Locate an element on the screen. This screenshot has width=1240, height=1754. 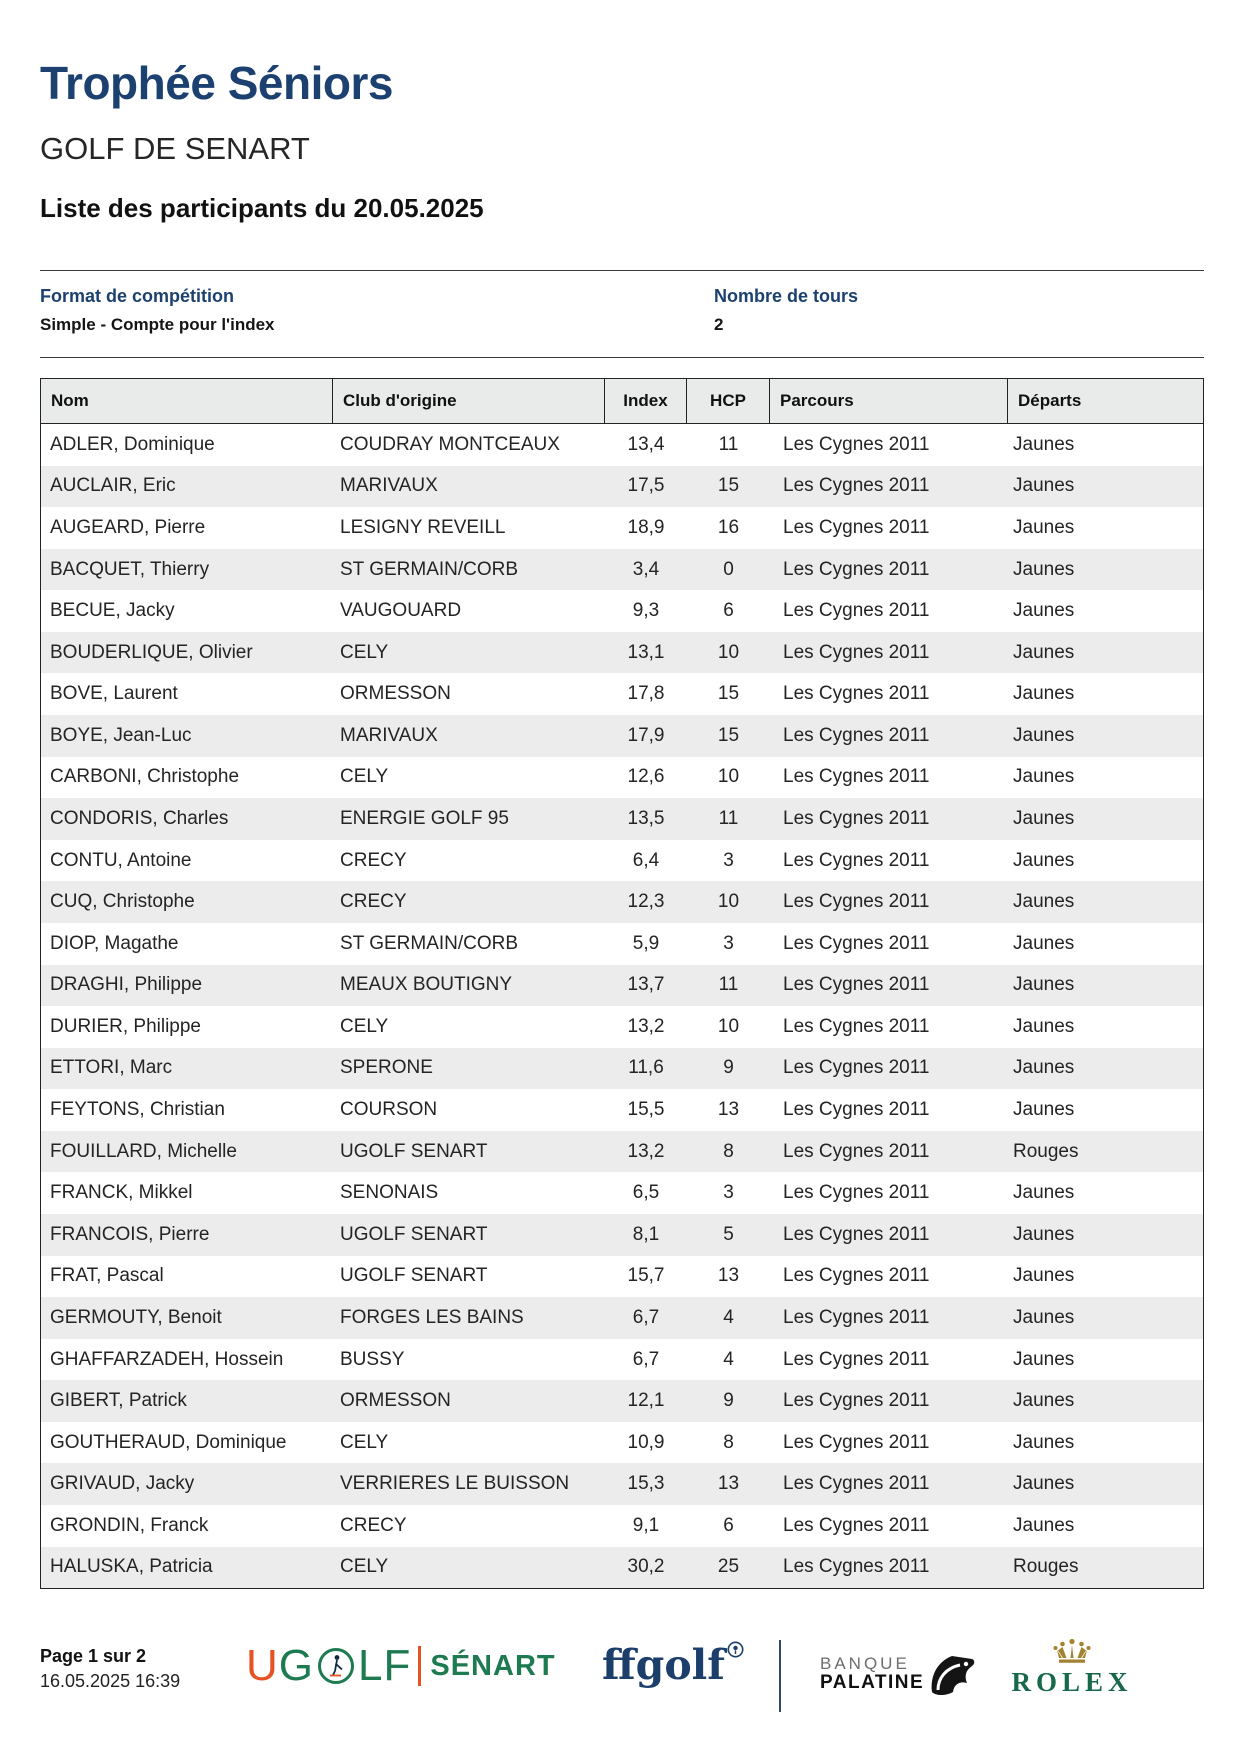
cell-nom: GHAFFARZADEH, Hossein is located at coordinates (167, 1359).